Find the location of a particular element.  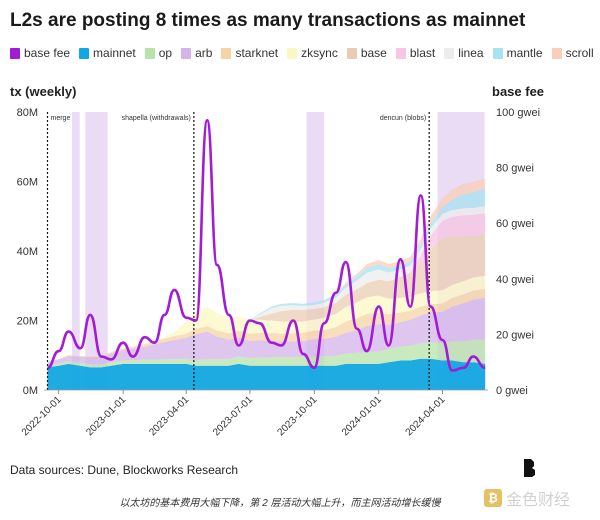

legend-label: arb is located at coordinates (204, 53).